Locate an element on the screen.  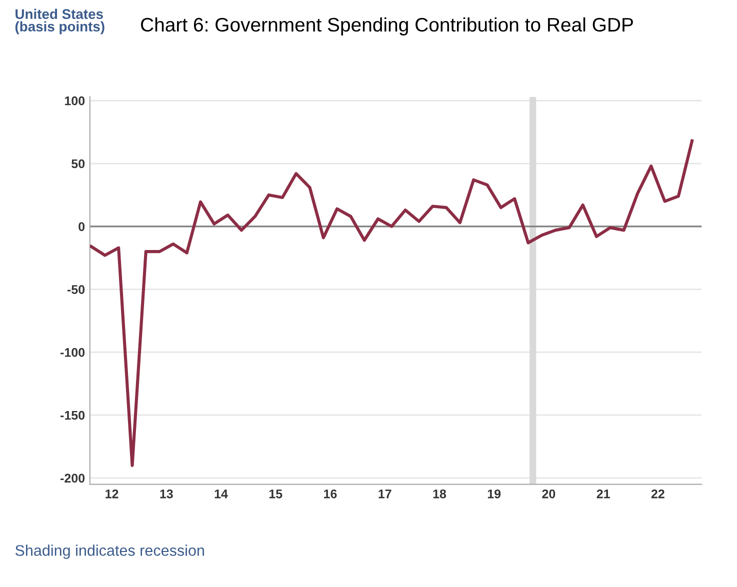
text: Shading indicates recession is located at coordinates (109, 551).